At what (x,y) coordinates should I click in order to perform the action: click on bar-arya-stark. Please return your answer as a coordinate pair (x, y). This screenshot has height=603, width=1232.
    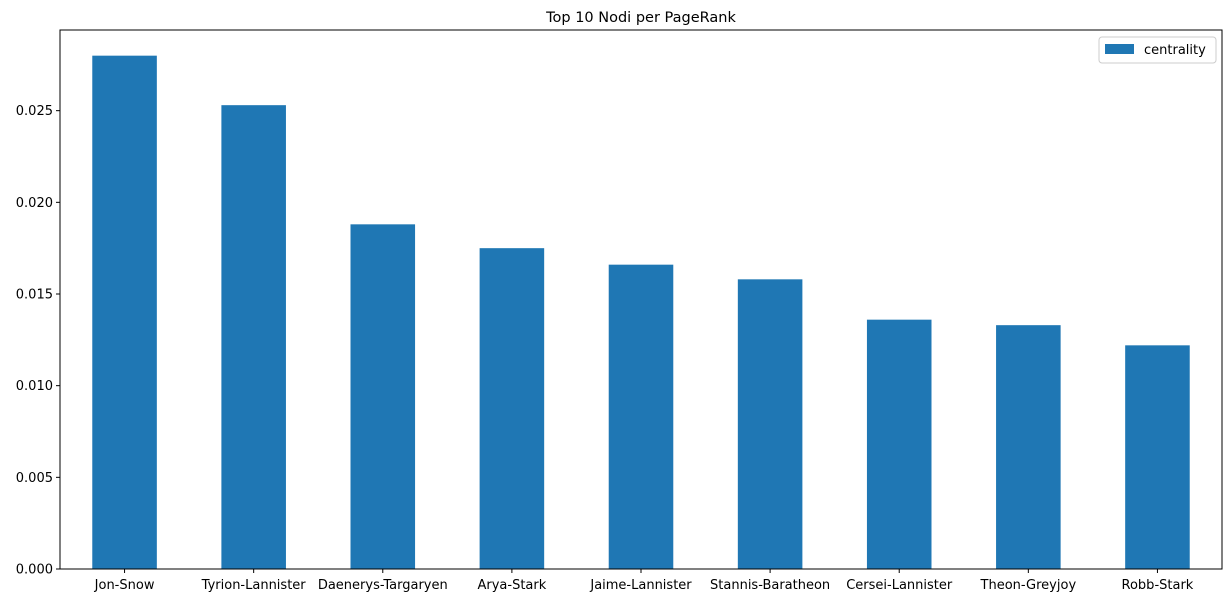
    Looking at the image, I should click on (512, 409).